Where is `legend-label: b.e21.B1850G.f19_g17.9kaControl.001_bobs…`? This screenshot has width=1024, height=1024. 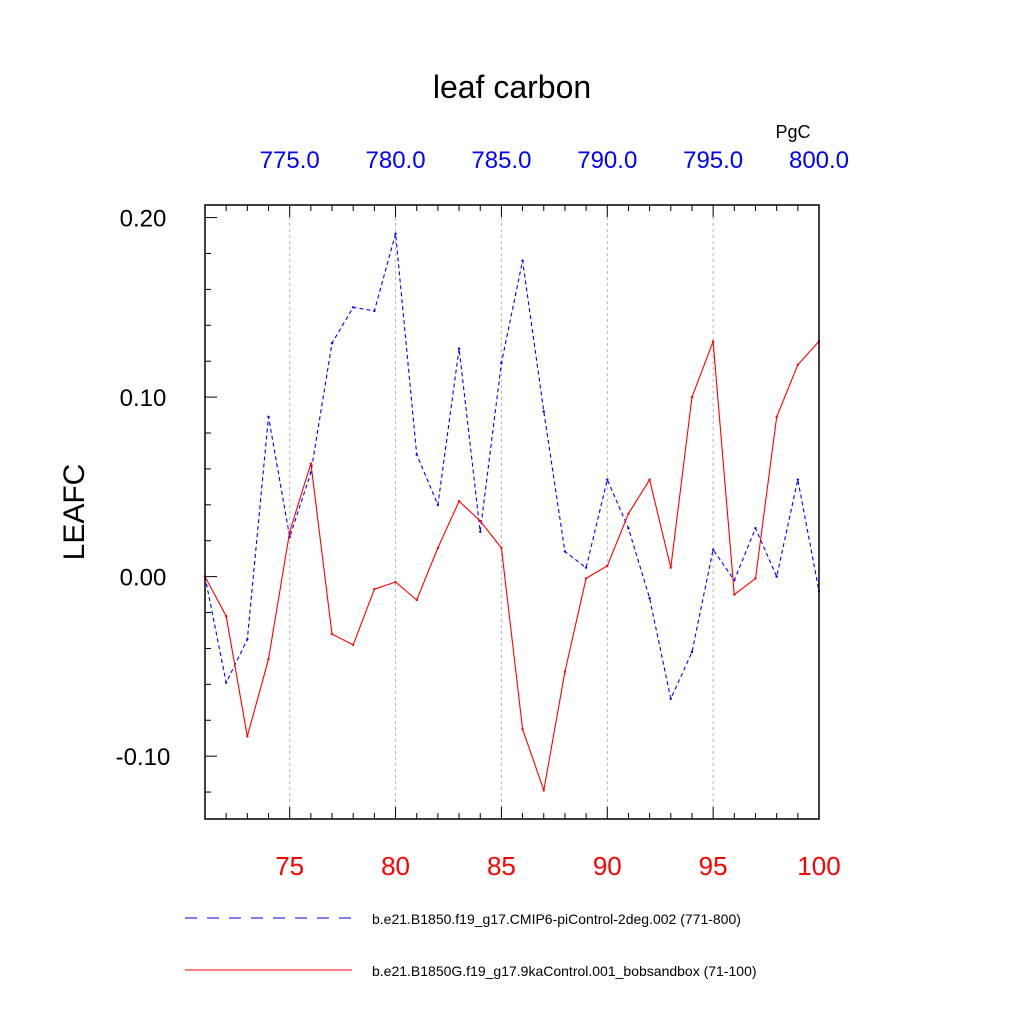 legend-label: b.e21.B1850G.f19_g17.9kaControl.001_bobs… is located at coordinates (564, 971).